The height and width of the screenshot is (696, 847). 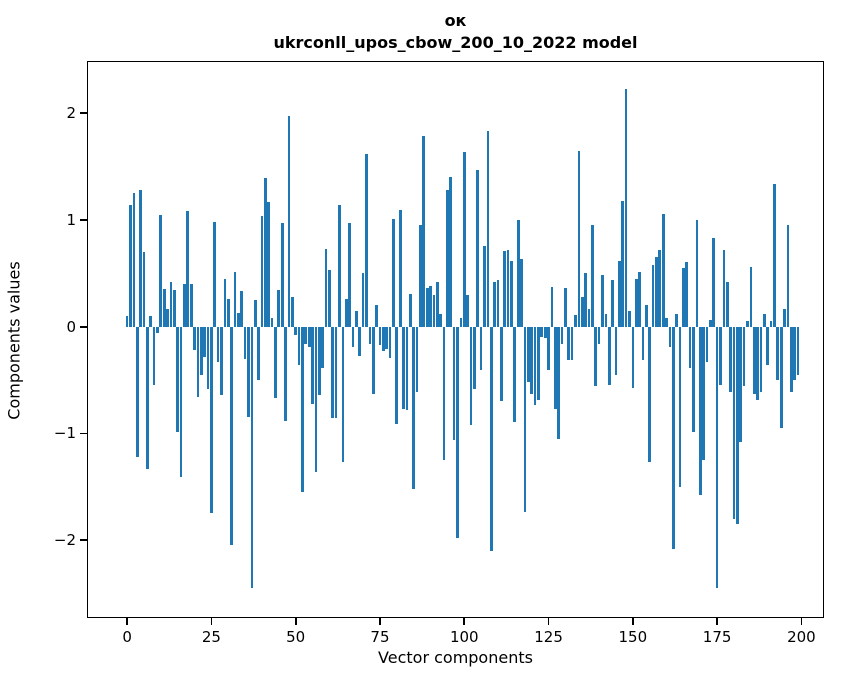 What do you see at coordinates (380, 637) in the screenshot?
I see `x-tick-label: 75` at bounding box center [380, 637].